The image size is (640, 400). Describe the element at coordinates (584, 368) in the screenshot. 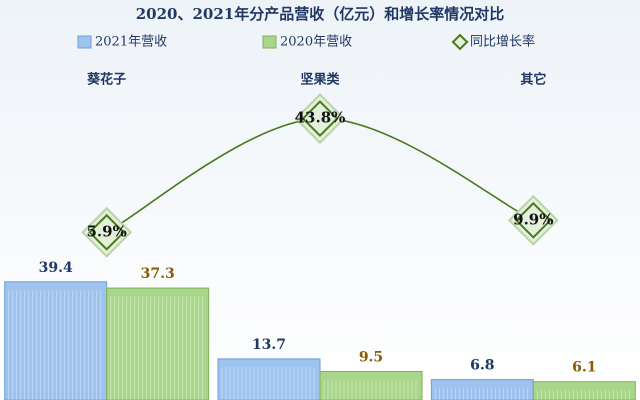

I see `value-label: 6.1` at that location.